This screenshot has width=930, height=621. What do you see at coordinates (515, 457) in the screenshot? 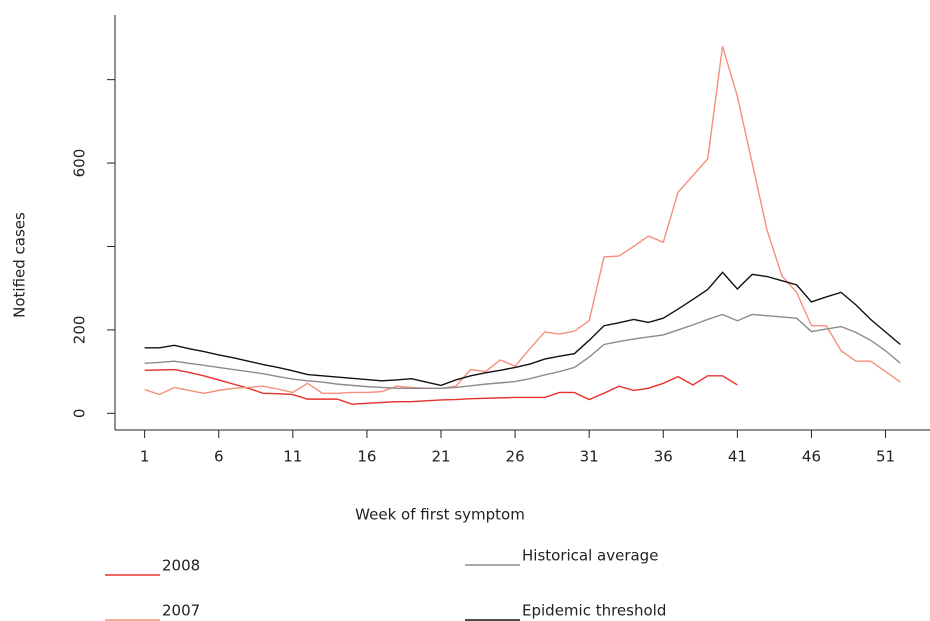
I see `x-tick-label: 26` at bounding box center [515, 457].